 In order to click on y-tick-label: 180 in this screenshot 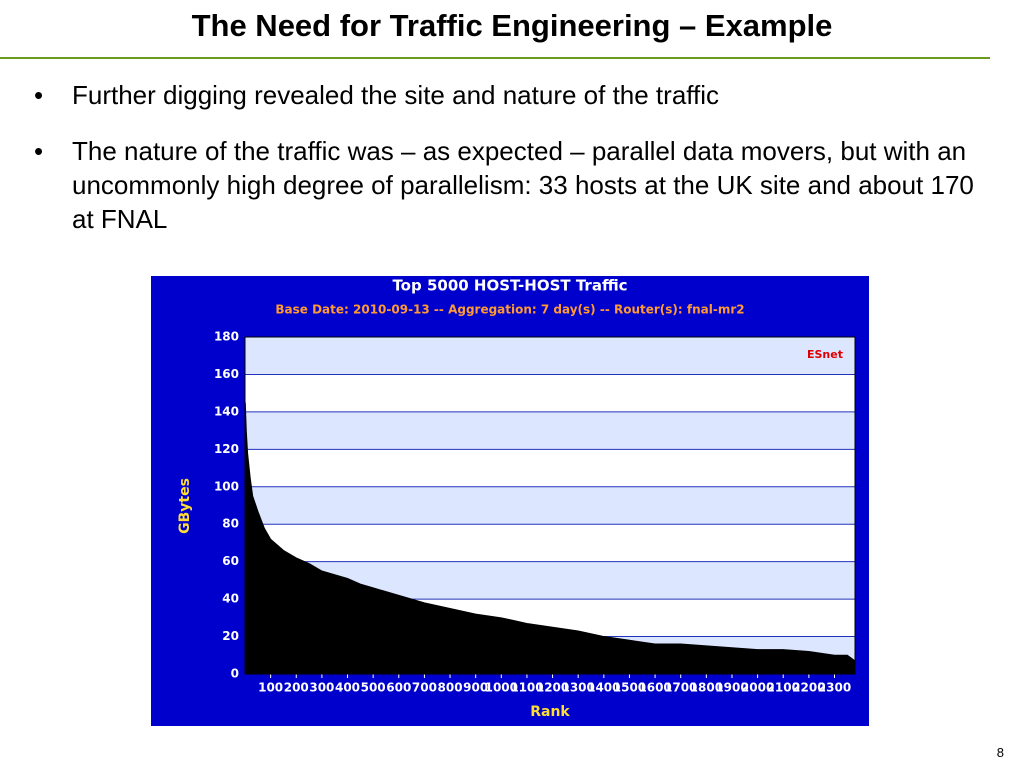, I will do `click(226, 337)`.